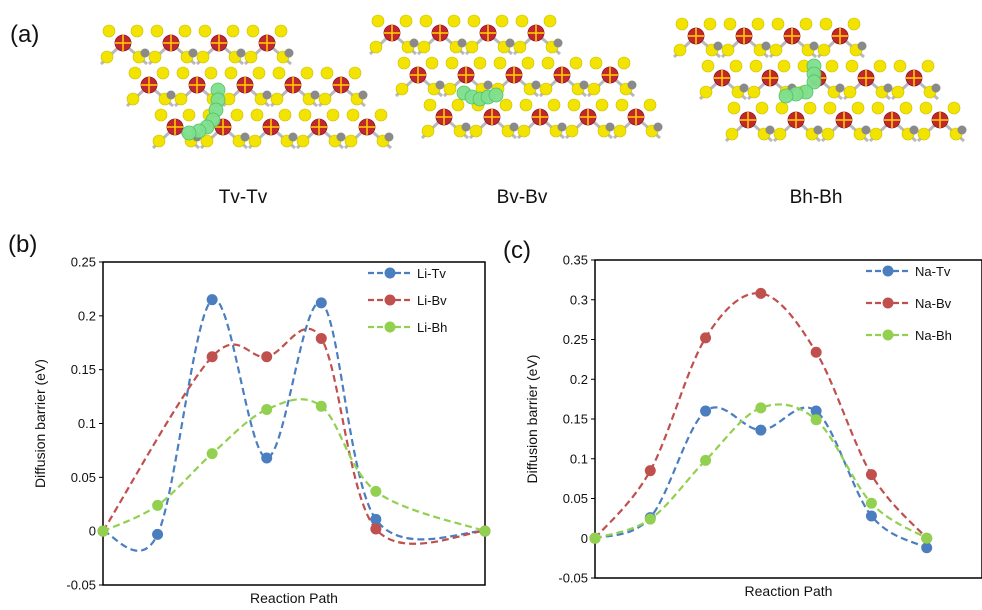 The width and height of the screenshot is (982, 610). Describe the element at coordinates (933, 271) in the screenshot. I see `legend-label: Na-Tv` at that location.